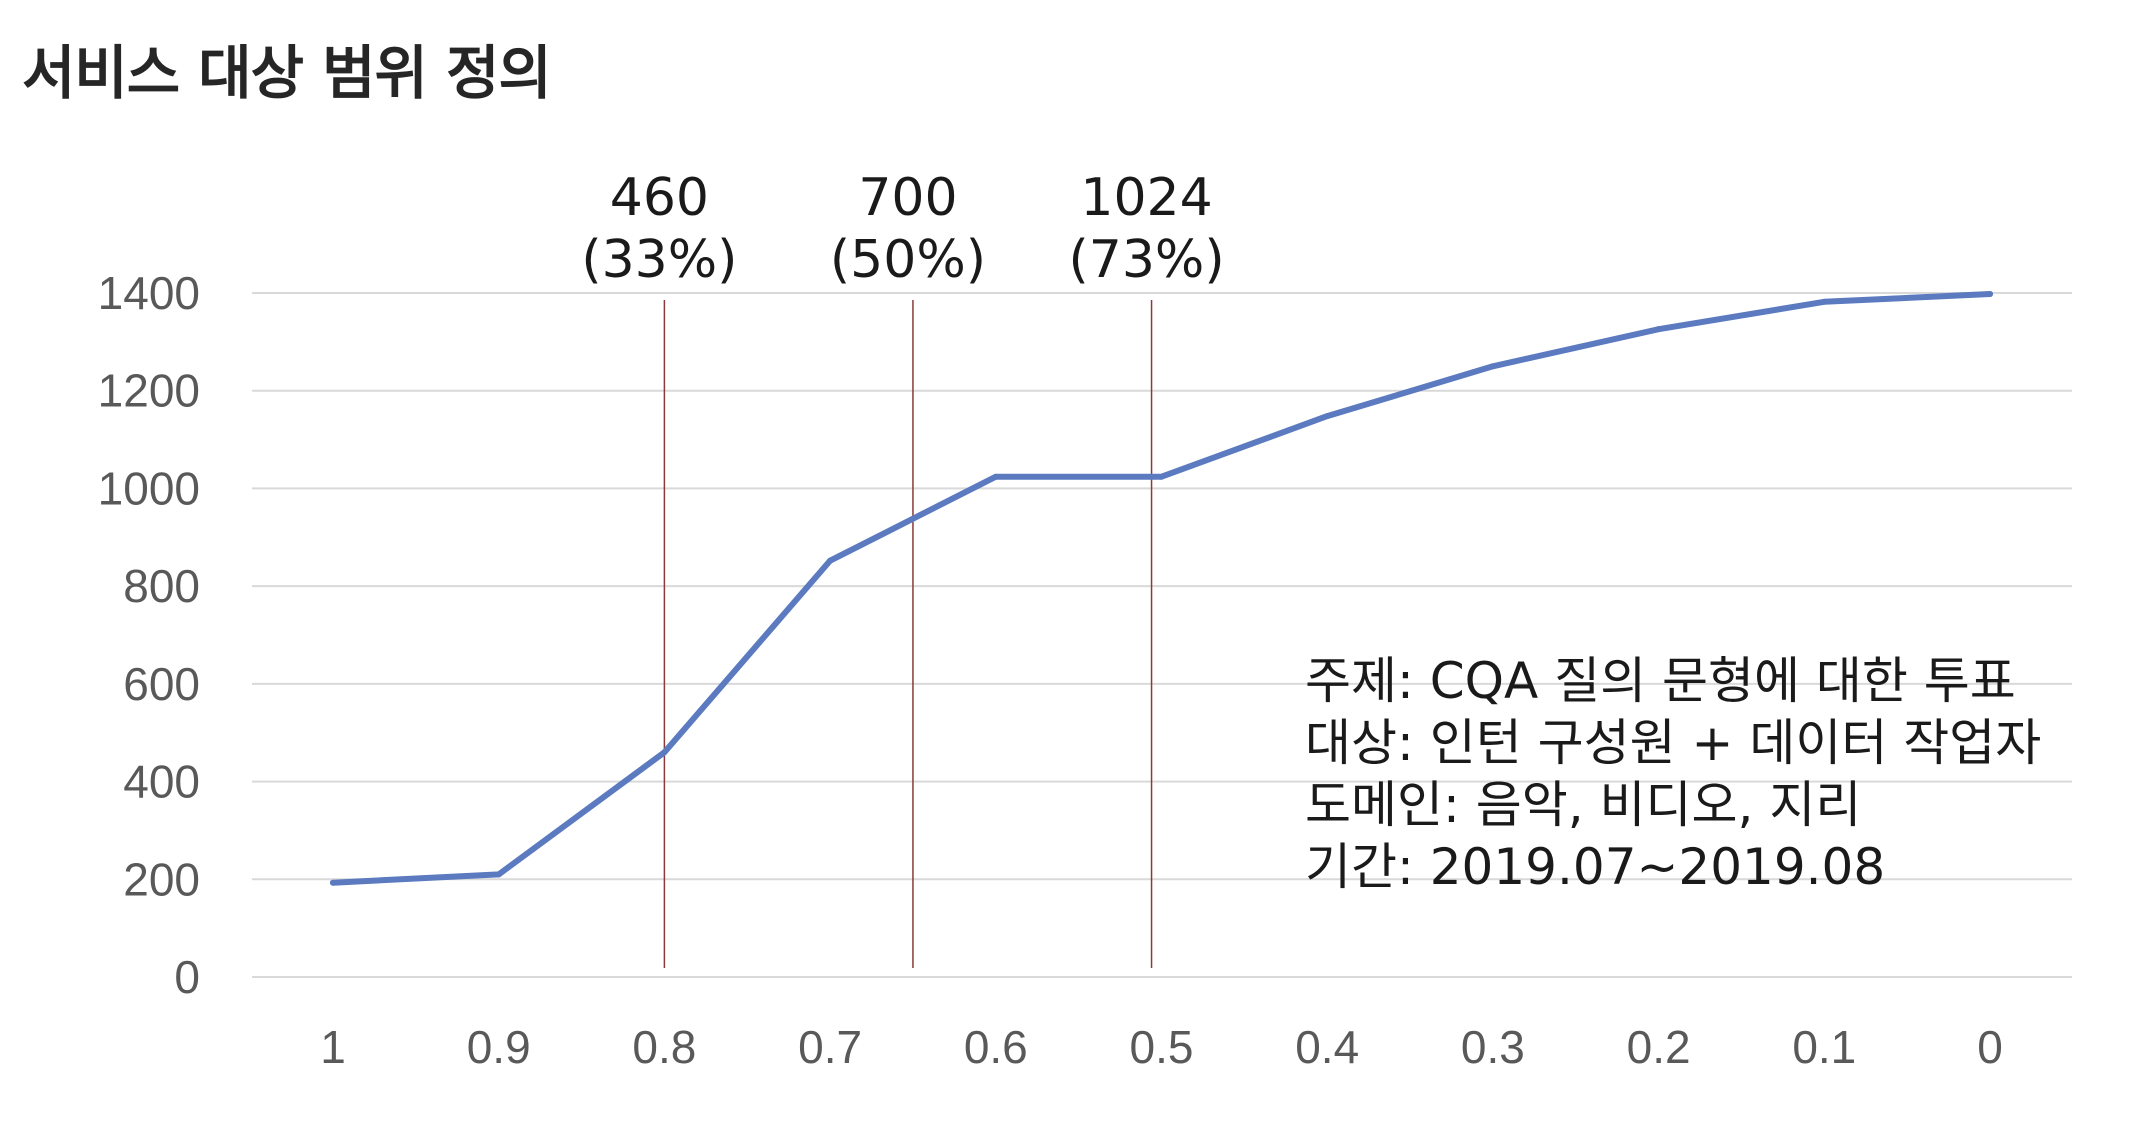 This screenshot has height=1122, width=2142. What do you see at coordinates (149, 488) in the screenshot?
I see `y-tick-label: 1000` at bounding box center [149, 488].